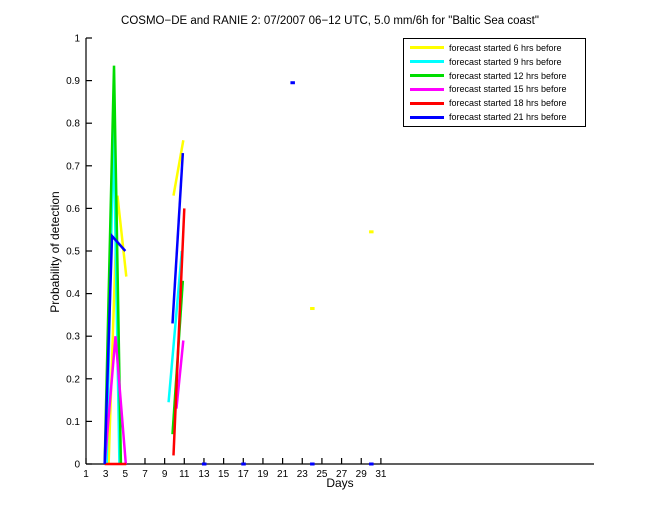 The height and width of the screenshot is (520, 660). I want to click on x-tick-label: 1, so click(86, 474).